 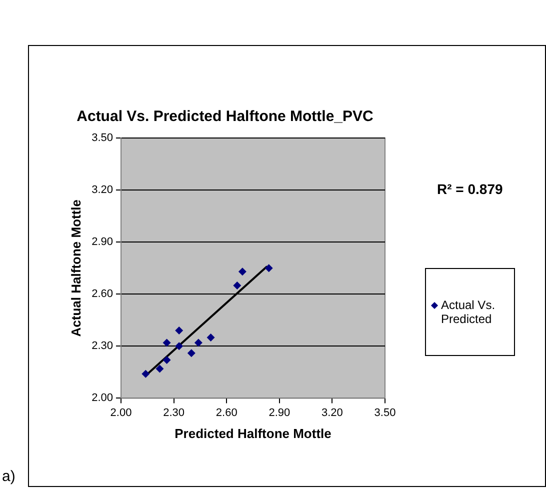 I want to click on text: R² = 0.879, so click(x=470, y=189).